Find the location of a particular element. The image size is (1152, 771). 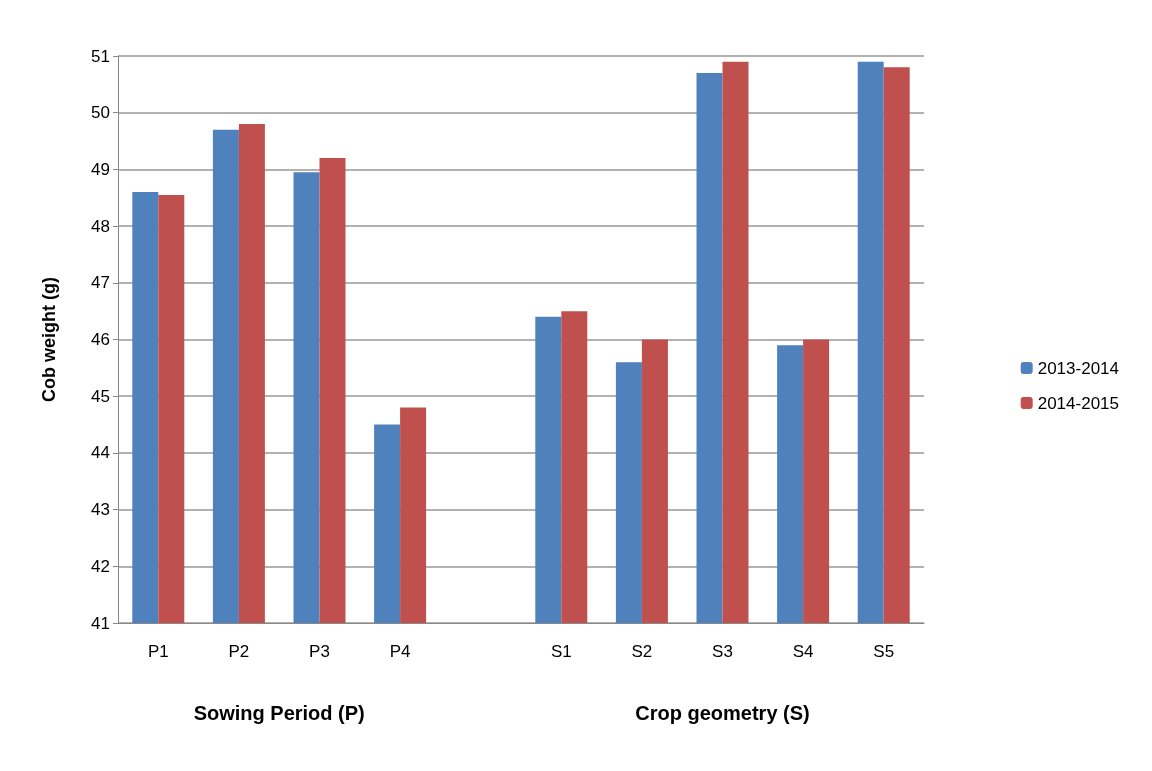

x-tick-label: P2 is located at coordinates (239, 651).